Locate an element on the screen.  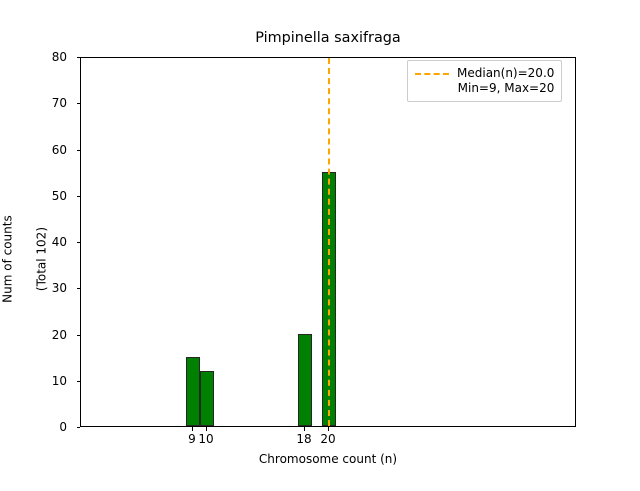
y-tick-label-10: 10 is located at coordinates (59, 380).